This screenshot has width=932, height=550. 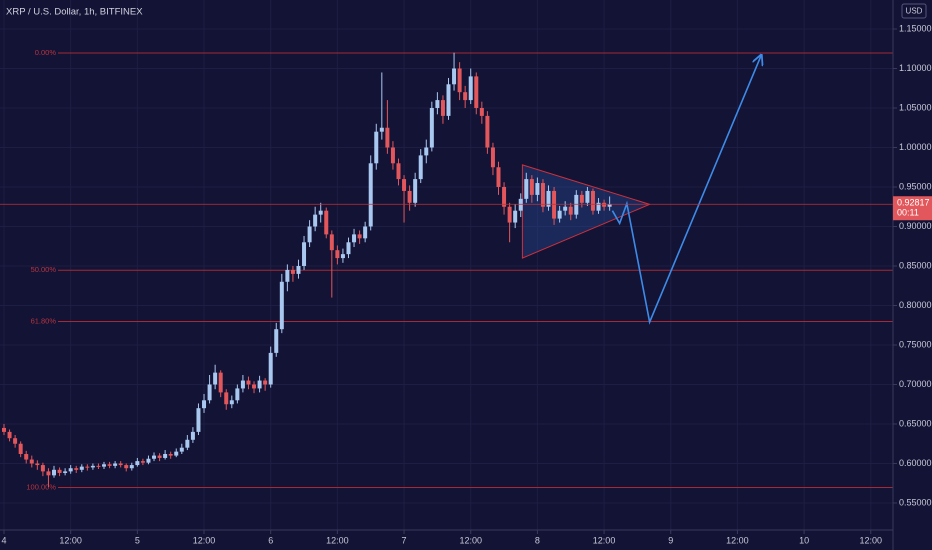 I want to click on x-tick-label: 5, so click(x=137, y=540).